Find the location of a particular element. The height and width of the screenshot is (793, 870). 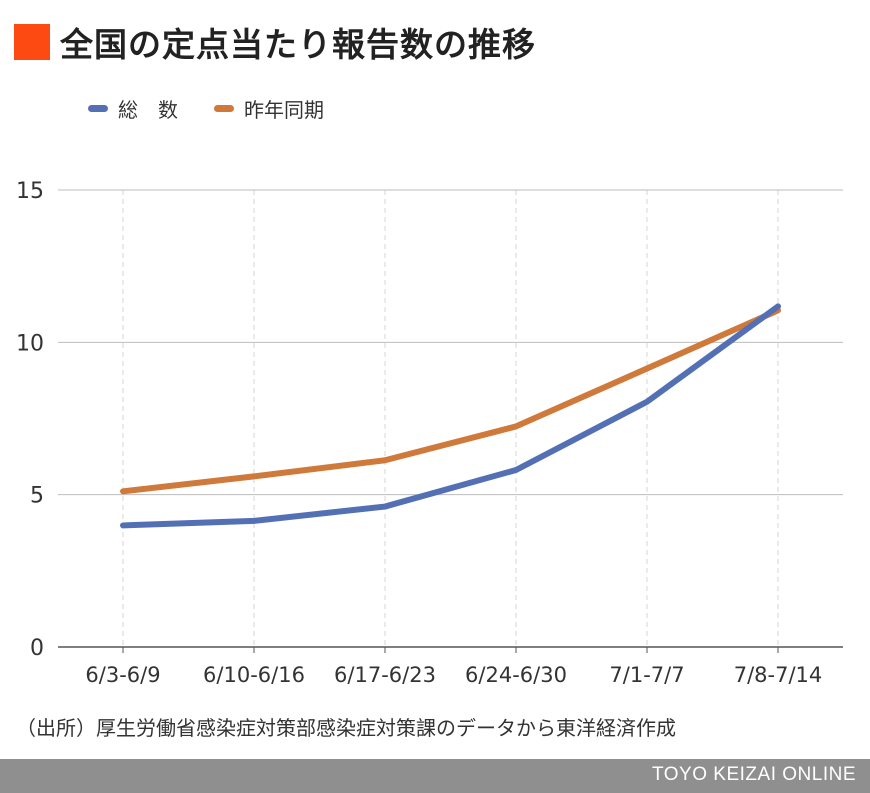

source-note: （出所）厚生労働省感染症対策部感染症対策課のデータから東洋経済作成 is located at coordinates (346, 728).